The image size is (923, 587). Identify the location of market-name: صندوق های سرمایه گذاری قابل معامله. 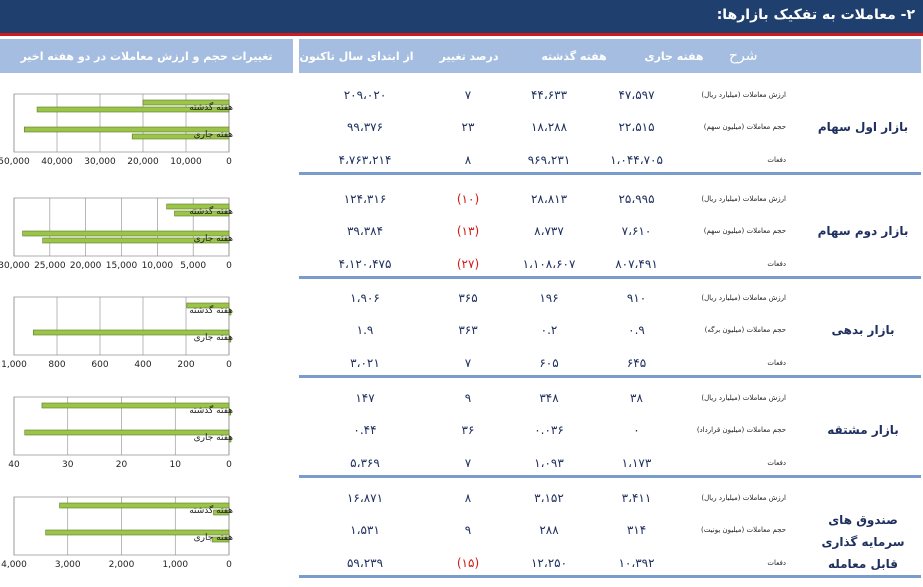
(863, 542).